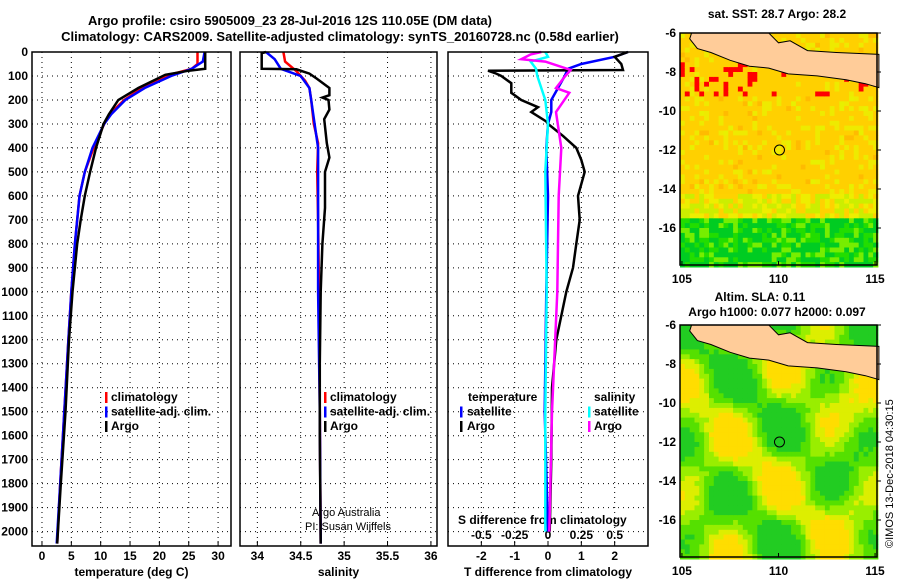  I want to click on x-tick-label: 0, so click(42, 556).